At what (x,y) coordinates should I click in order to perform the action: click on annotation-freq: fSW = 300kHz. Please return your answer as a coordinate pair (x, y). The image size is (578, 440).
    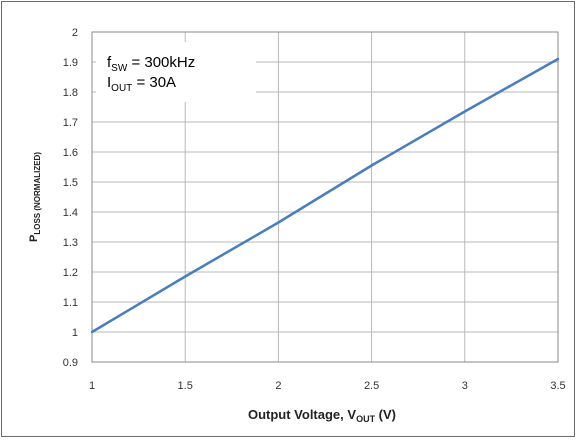
    Looking at the image, I should click on (151, 64).